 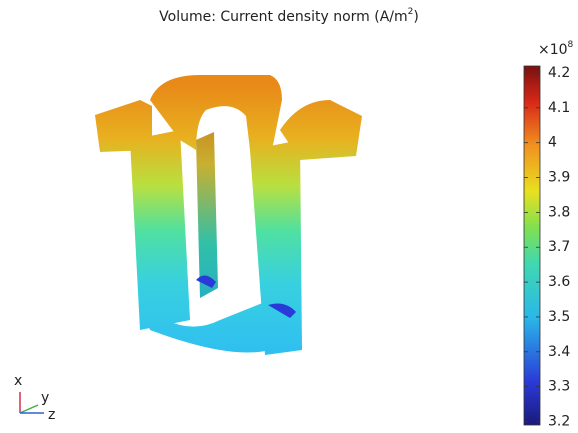 What do you see at coordinates (571, 45) in the screenshot?
I see `multiplier-exponent: 8` at bounding box center [571, 45].